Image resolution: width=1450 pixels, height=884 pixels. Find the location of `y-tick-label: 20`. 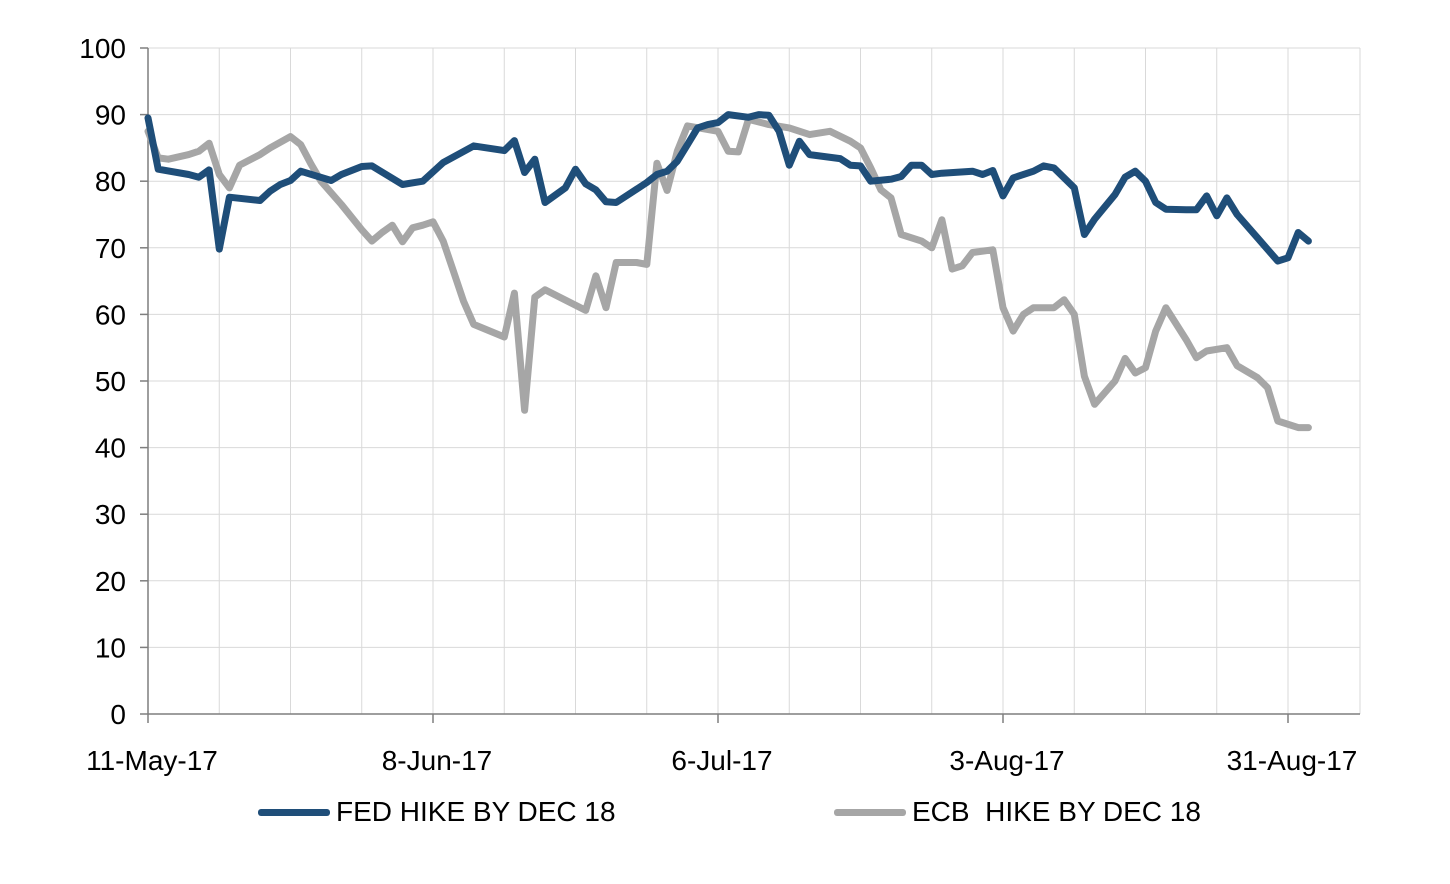

y-tick-label: 20 is located at coordinates (110, 581).